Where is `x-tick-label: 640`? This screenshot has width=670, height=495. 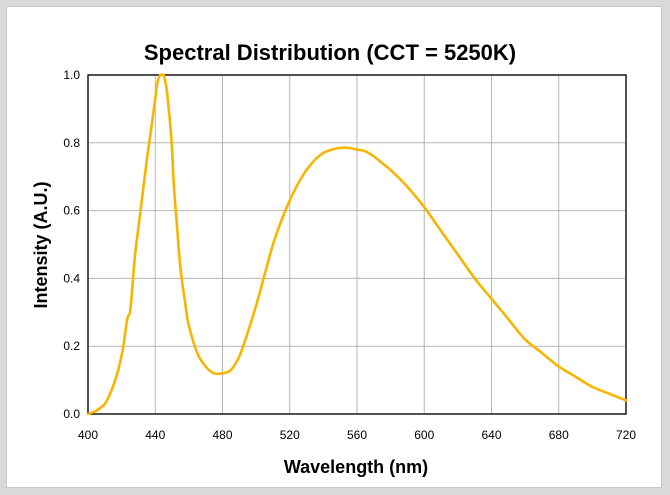
x-tick-label: 640 is located at coordinates (491, 435).